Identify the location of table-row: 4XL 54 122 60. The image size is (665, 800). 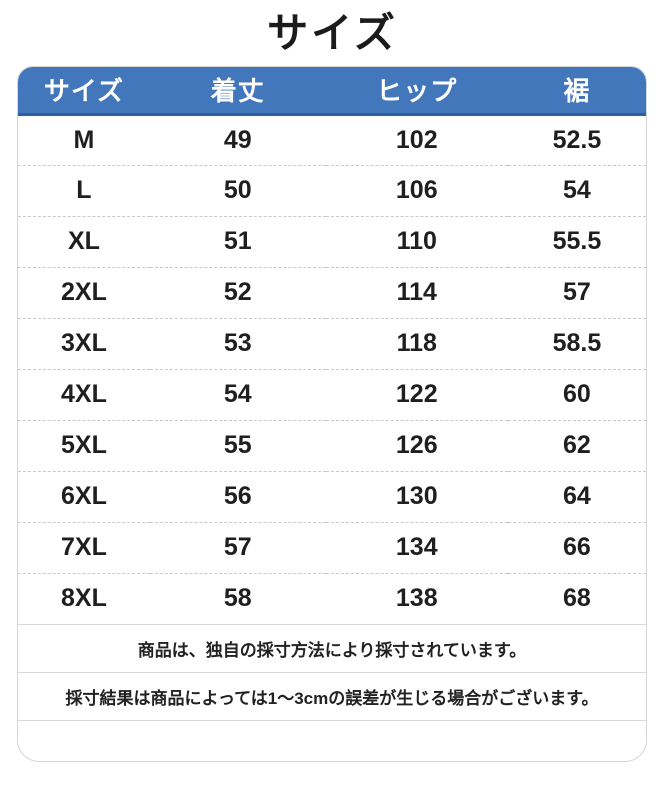
(332, 394).